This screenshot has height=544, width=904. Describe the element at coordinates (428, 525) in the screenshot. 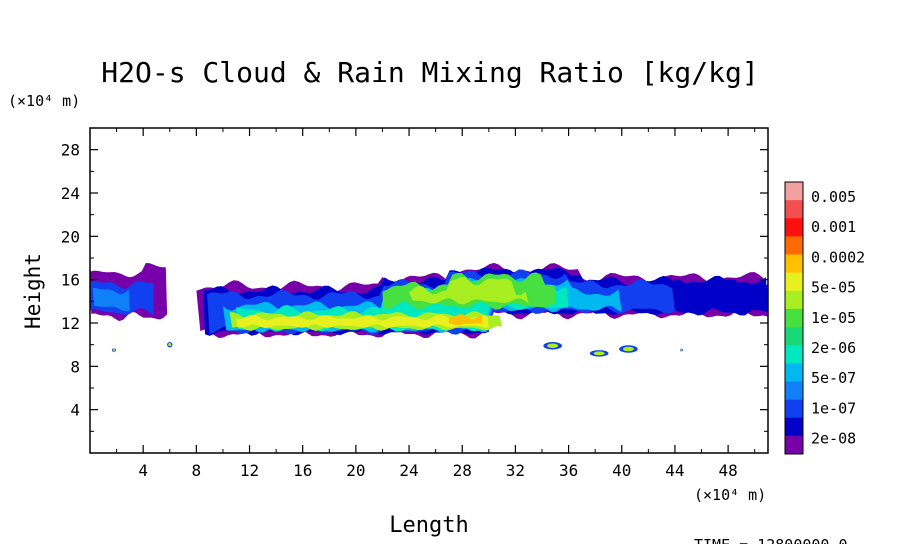

I see `x-axis-label: Length` at that location.